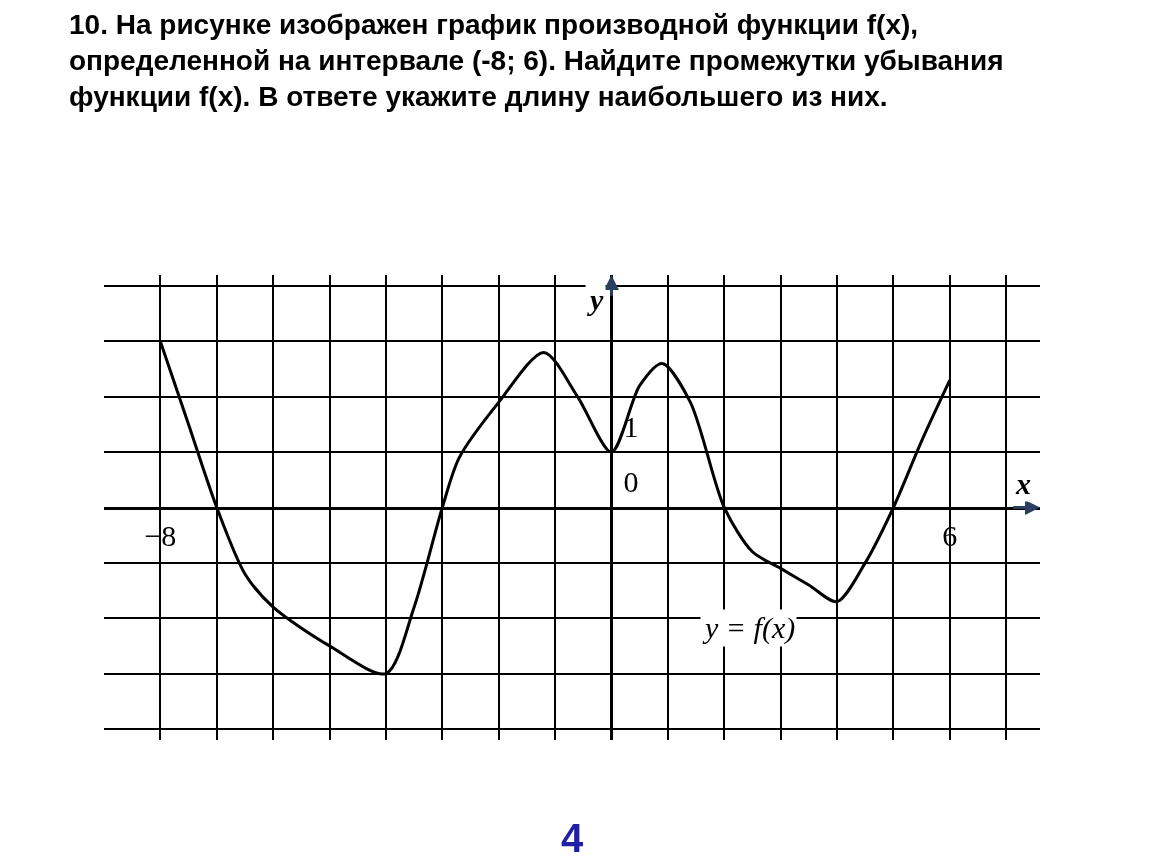 The image size is (1150, 864). I want to click on y-axis-title: y, so click(595, 299).